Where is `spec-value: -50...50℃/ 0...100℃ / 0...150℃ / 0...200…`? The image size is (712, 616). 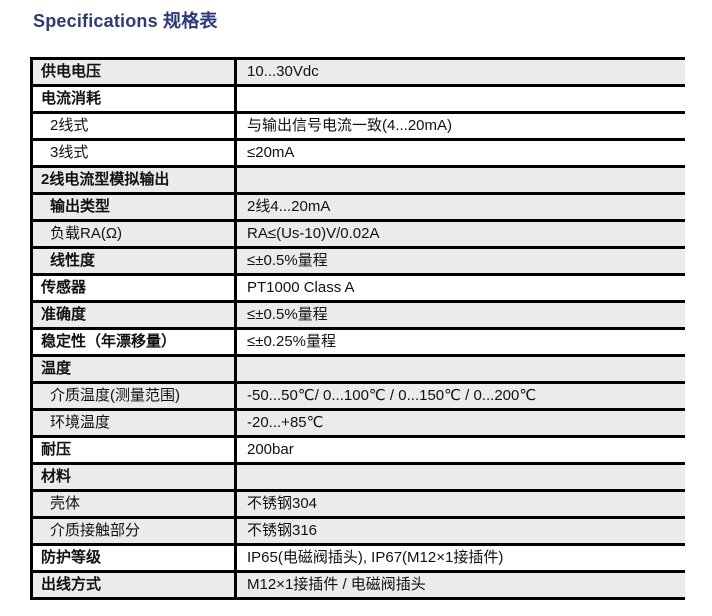 spec-value: -50...50℃/ 0...100℃ / 0...150℃ / 0...200… is located at coordinates (392, 395).